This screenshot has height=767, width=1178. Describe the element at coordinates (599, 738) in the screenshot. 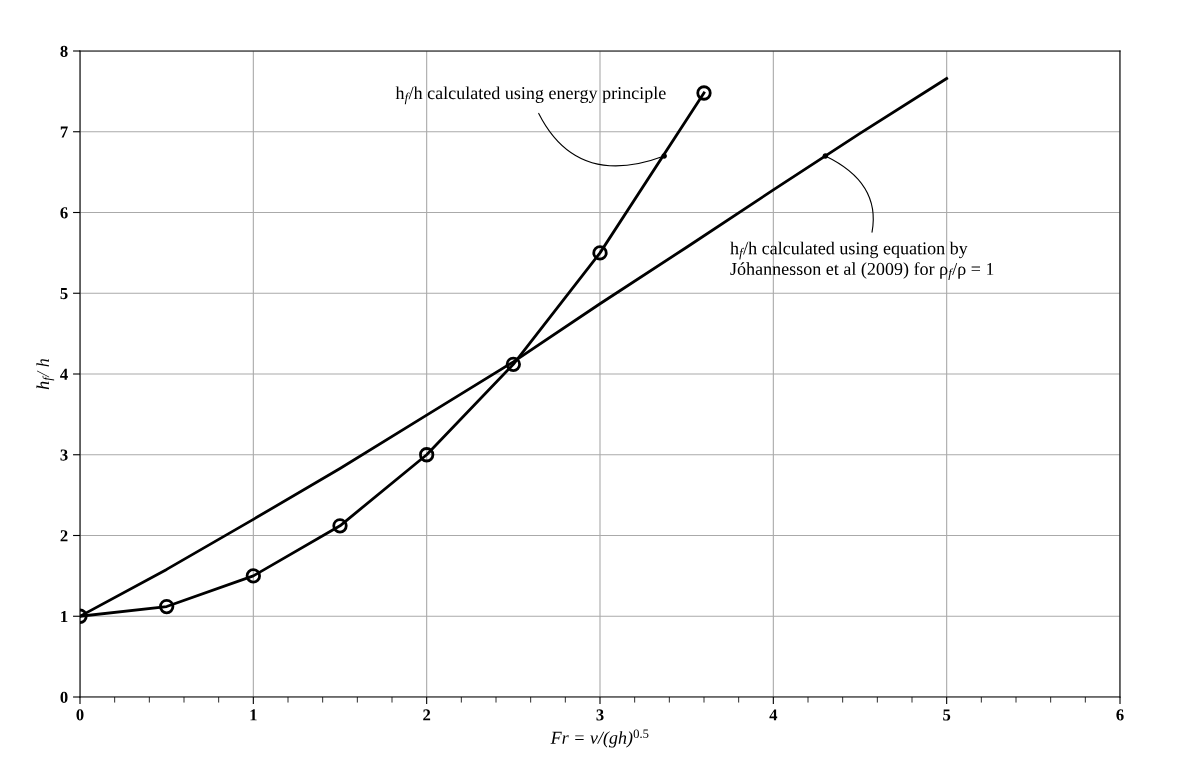

I see `x-axis-title: Fr = v/(gh)$^{0.5}$` at that location.